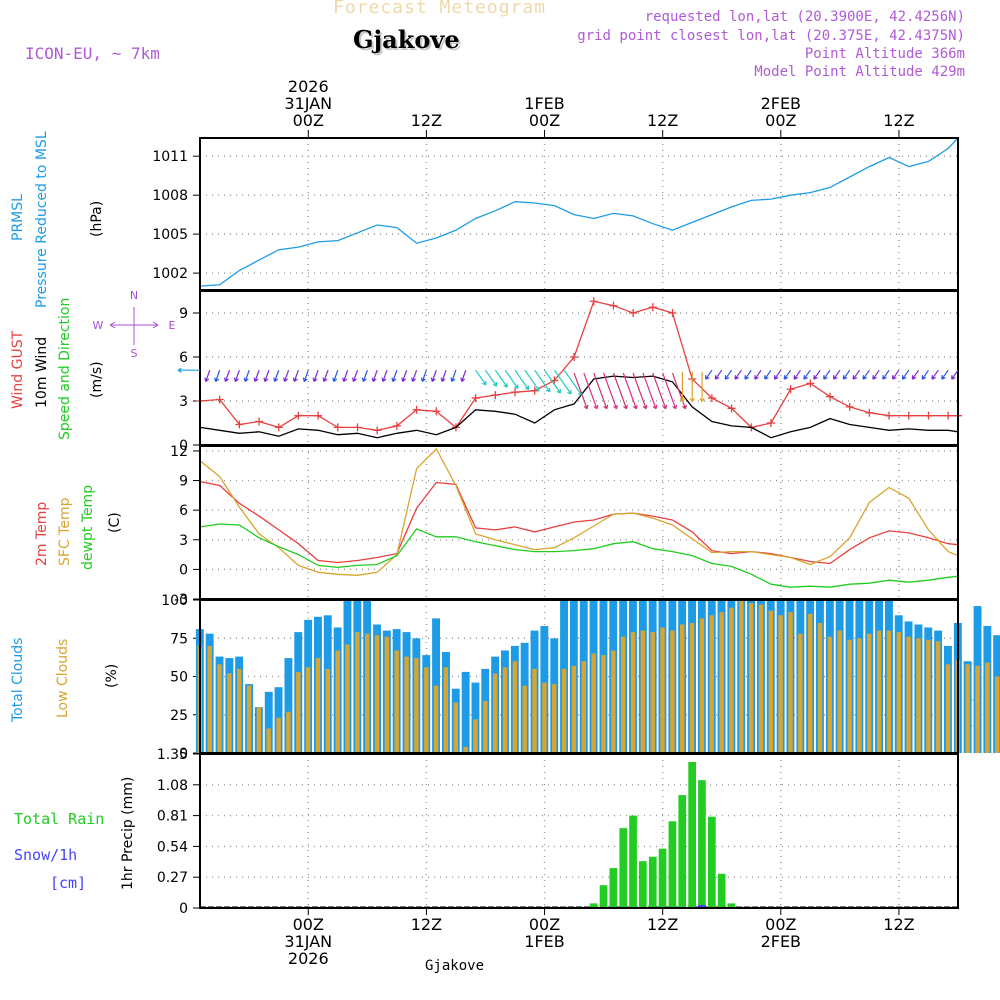 This screenshot has width=1000, height=1000. I want to click on y-tick-label: 1.08, so click(172, 786).